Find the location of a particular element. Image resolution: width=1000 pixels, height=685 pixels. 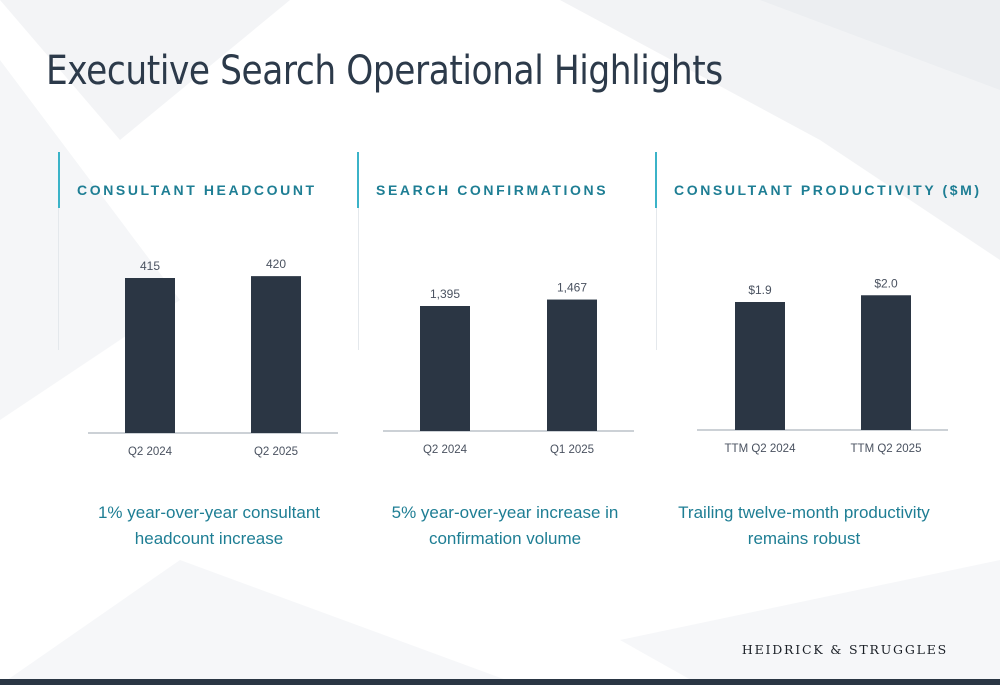

chart-1-title: CONSULTANT HEADCOUNT is located at coordinates (197, 190).